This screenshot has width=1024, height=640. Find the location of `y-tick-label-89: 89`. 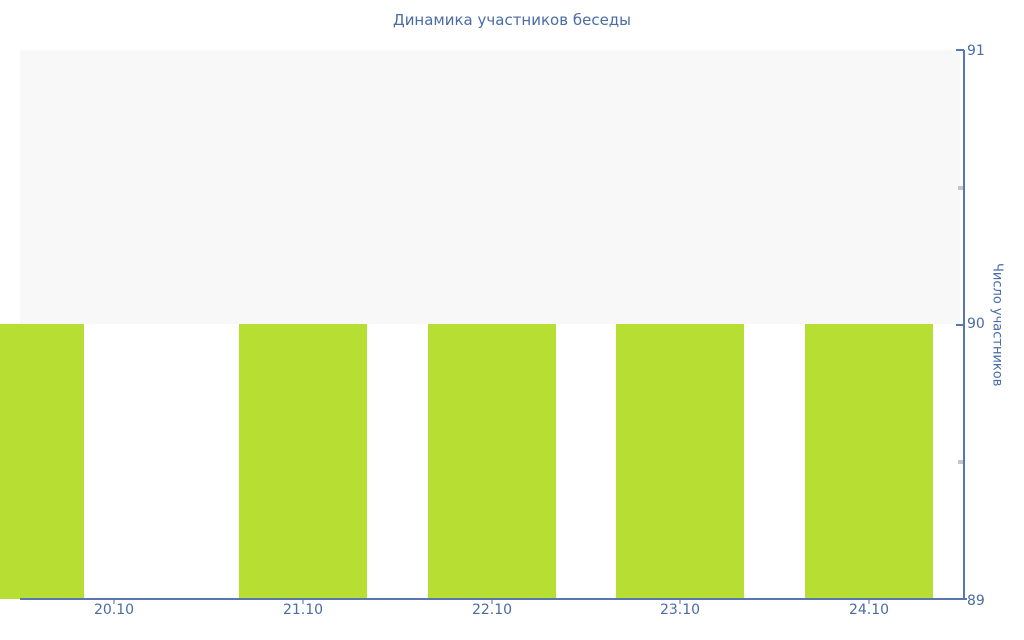

y-tick-label-89: 89 is located at coordinates (976, 601).